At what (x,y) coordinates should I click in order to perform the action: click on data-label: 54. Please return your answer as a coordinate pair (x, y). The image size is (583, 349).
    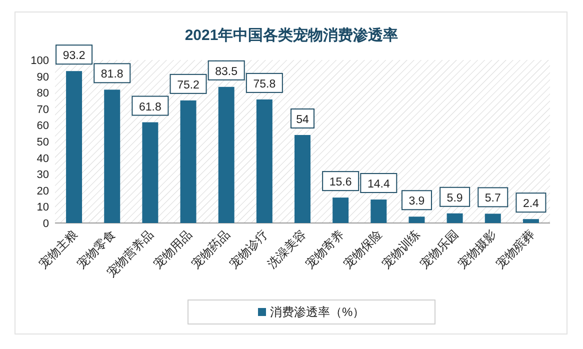
    Looking at the image, I should click on (303, 120).